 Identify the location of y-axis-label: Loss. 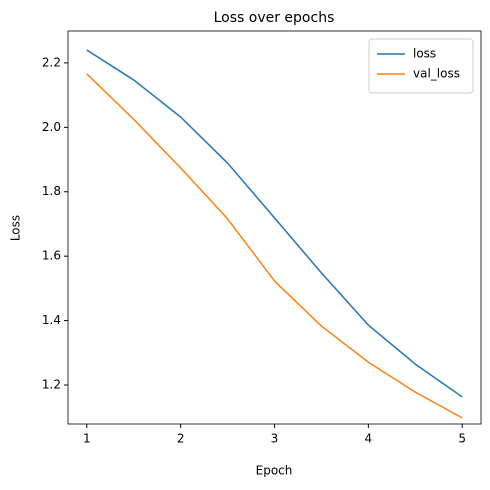
(16, 228).